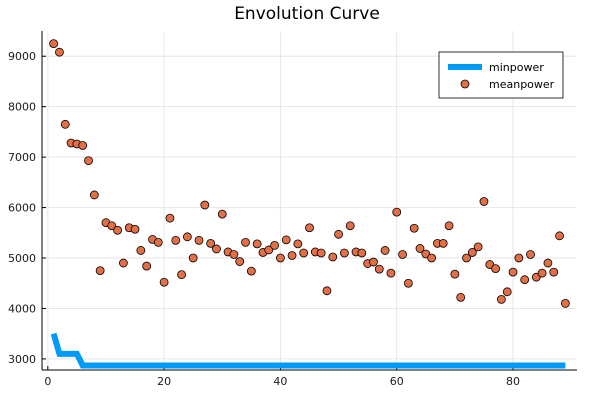 The width and height of the screenshot is (600, 400). Describe the element at coordinates (280, 381) in the screenshot. I see `x-tick-label: 40` at that location.